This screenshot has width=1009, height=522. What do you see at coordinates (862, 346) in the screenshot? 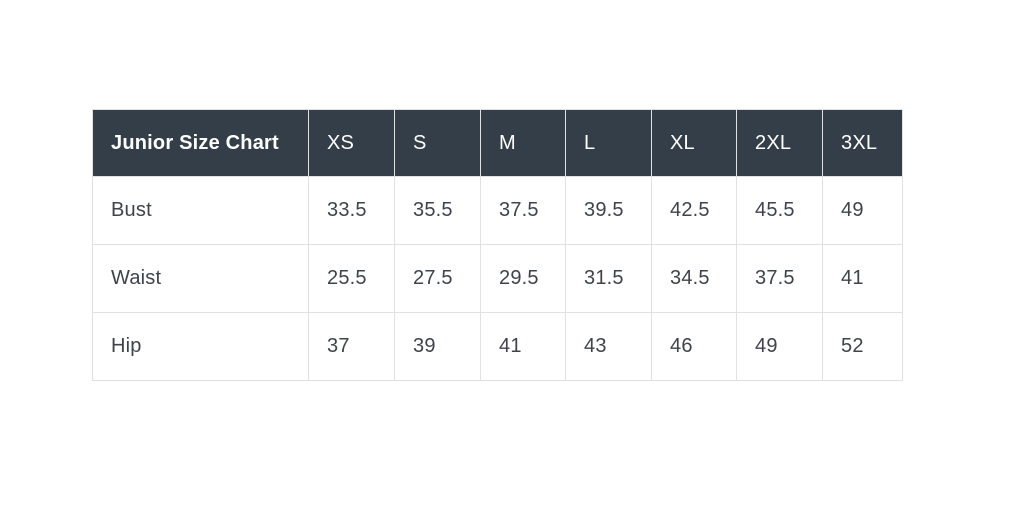
I see `cell-hip-3xl: 52` at bounding box center [862, 346].